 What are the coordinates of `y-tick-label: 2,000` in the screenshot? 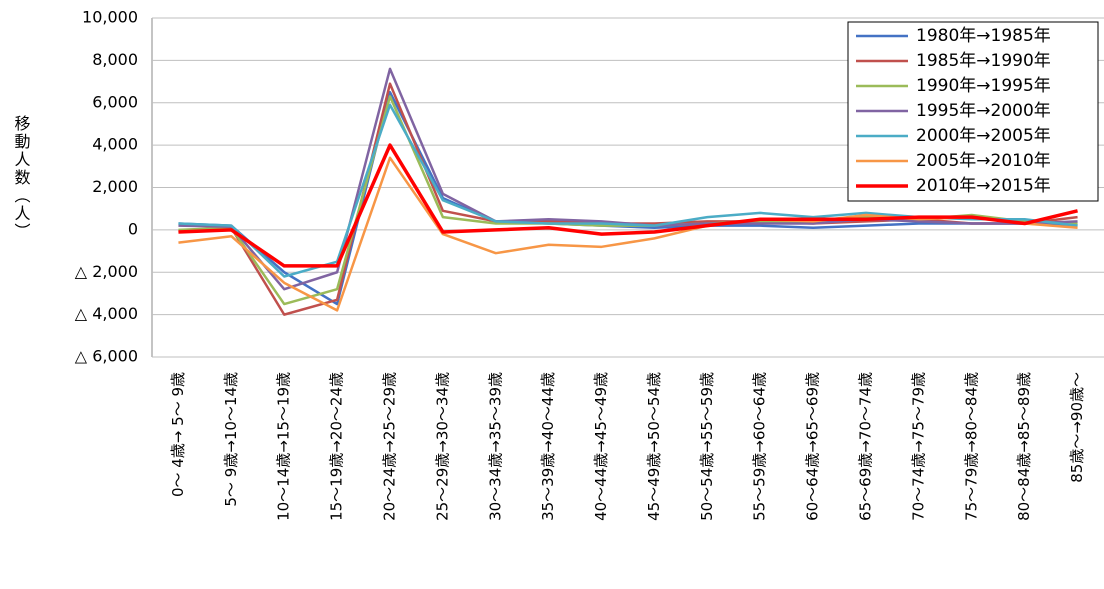 It's located at (115, 186).